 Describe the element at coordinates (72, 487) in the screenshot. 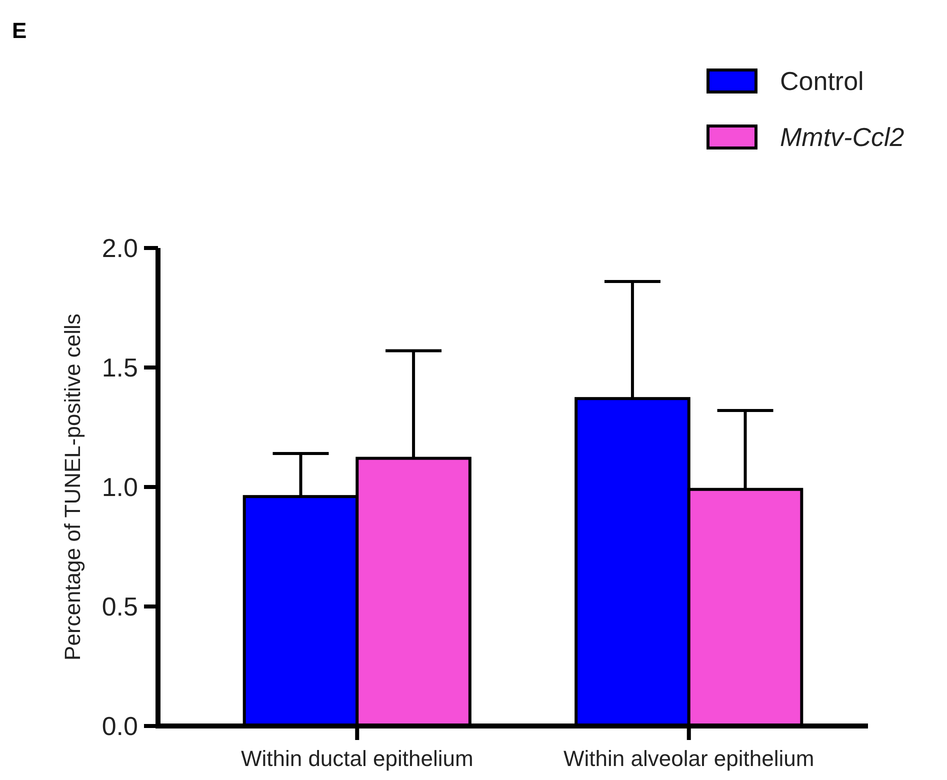

I see `y-axis-title: Percentage of TUNEL-positive cells` at that location.